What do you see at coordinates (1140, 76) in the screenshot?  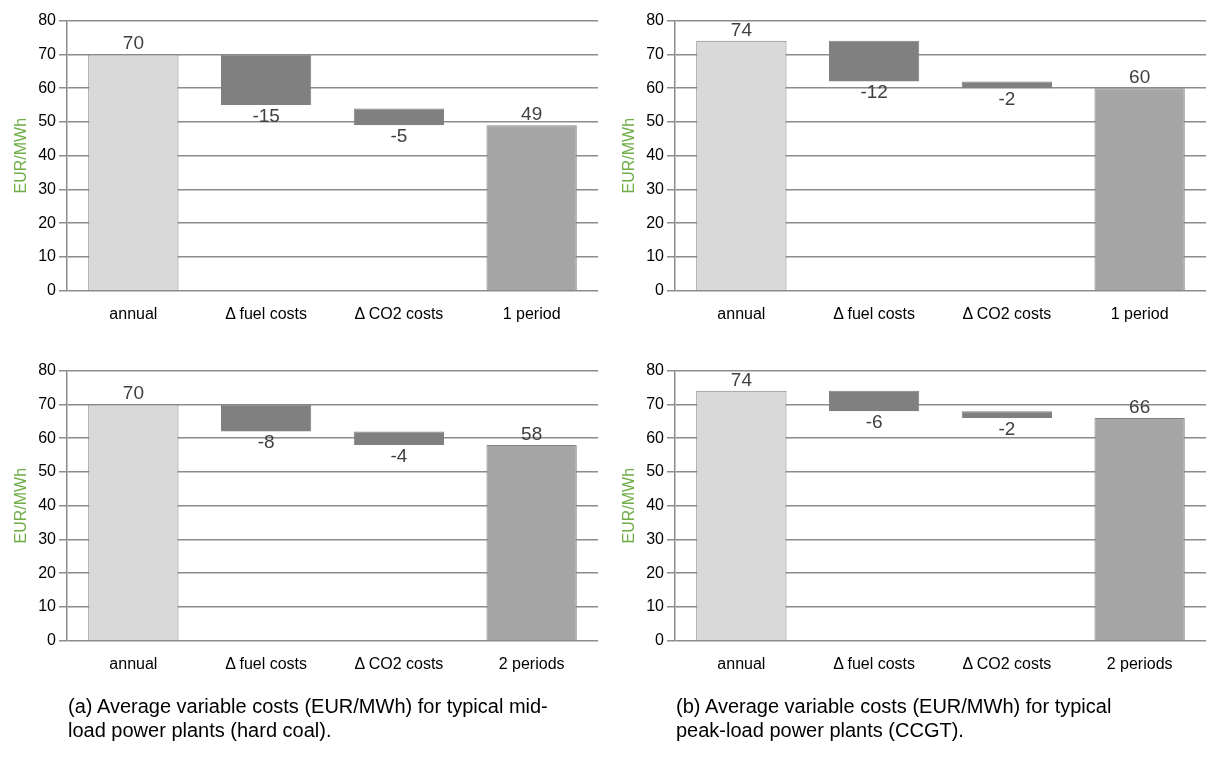 I see `data-label: 60` at bounding box center [1140, 76].